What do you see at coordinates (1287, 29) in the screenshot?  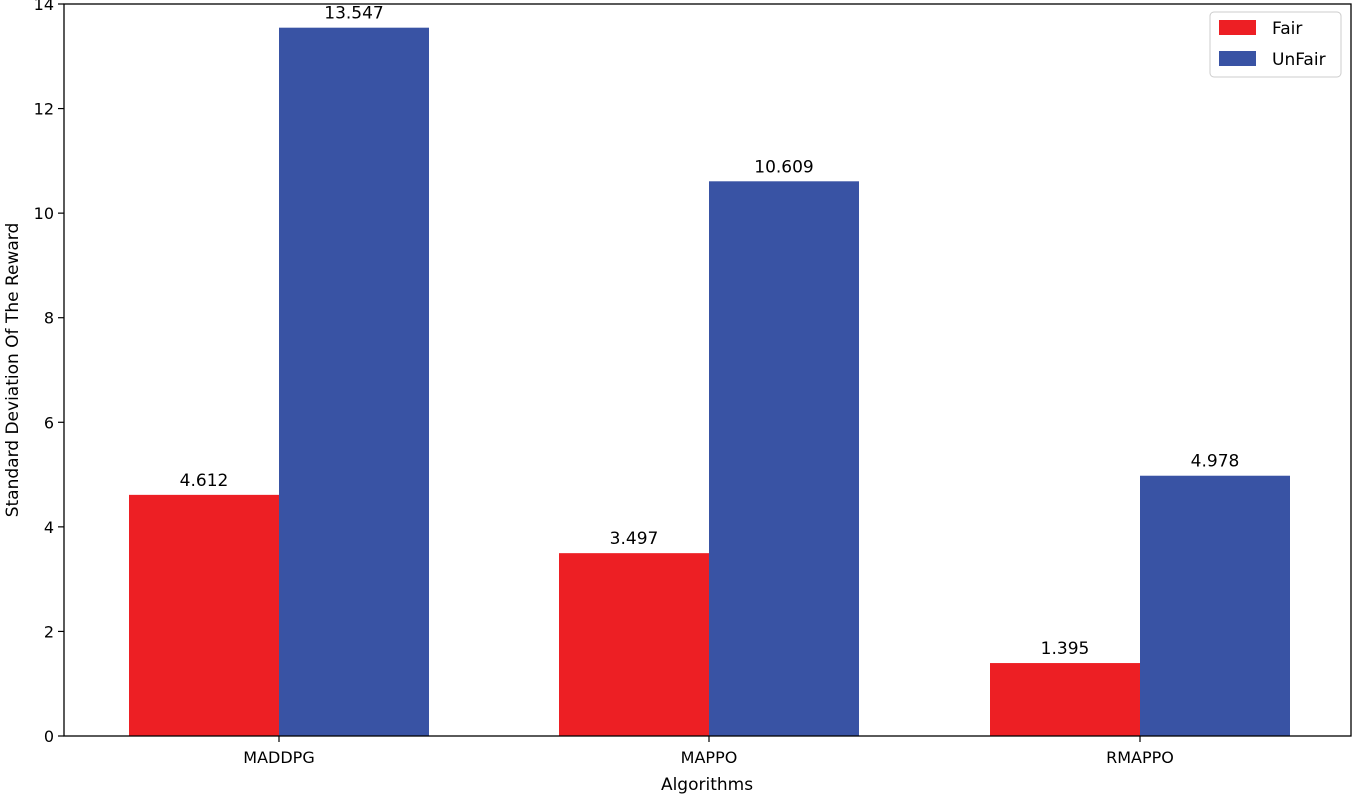 I see `legend-label-fair: Fair` at bounding box center [1287, 29].